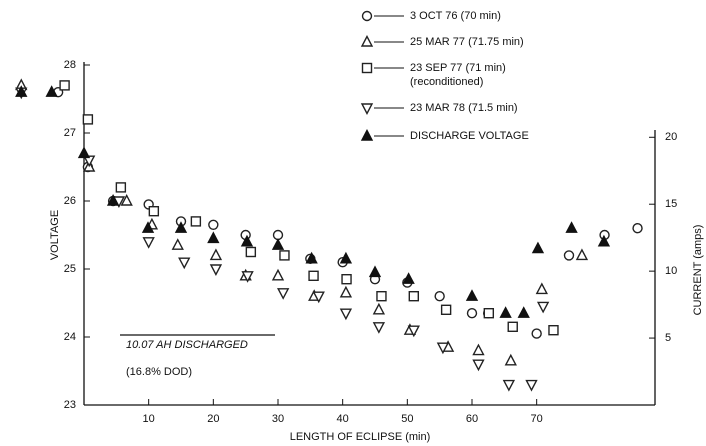  What do you see at coordinates (472, 419) in the screenshot?
I see `x-tick-label: 60` at bounding box center [472, 419].